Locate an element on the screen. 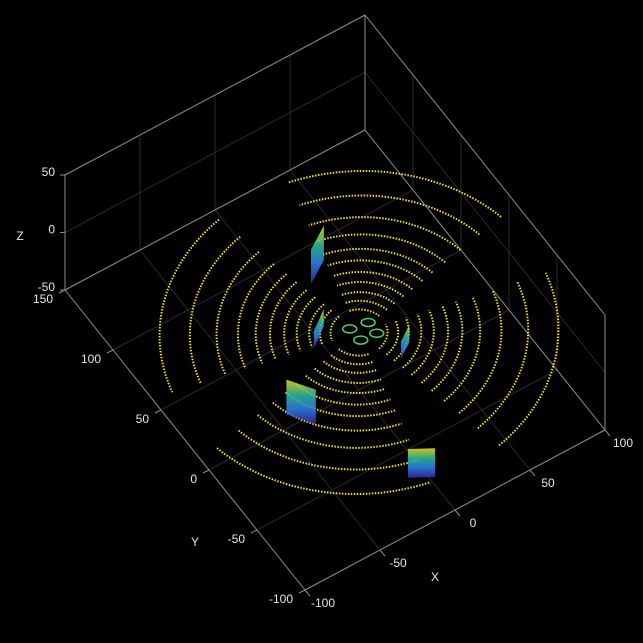 The width and height of the screenshot is (643, 643). y-axis-label: Y is located at coordinates (195, 542).